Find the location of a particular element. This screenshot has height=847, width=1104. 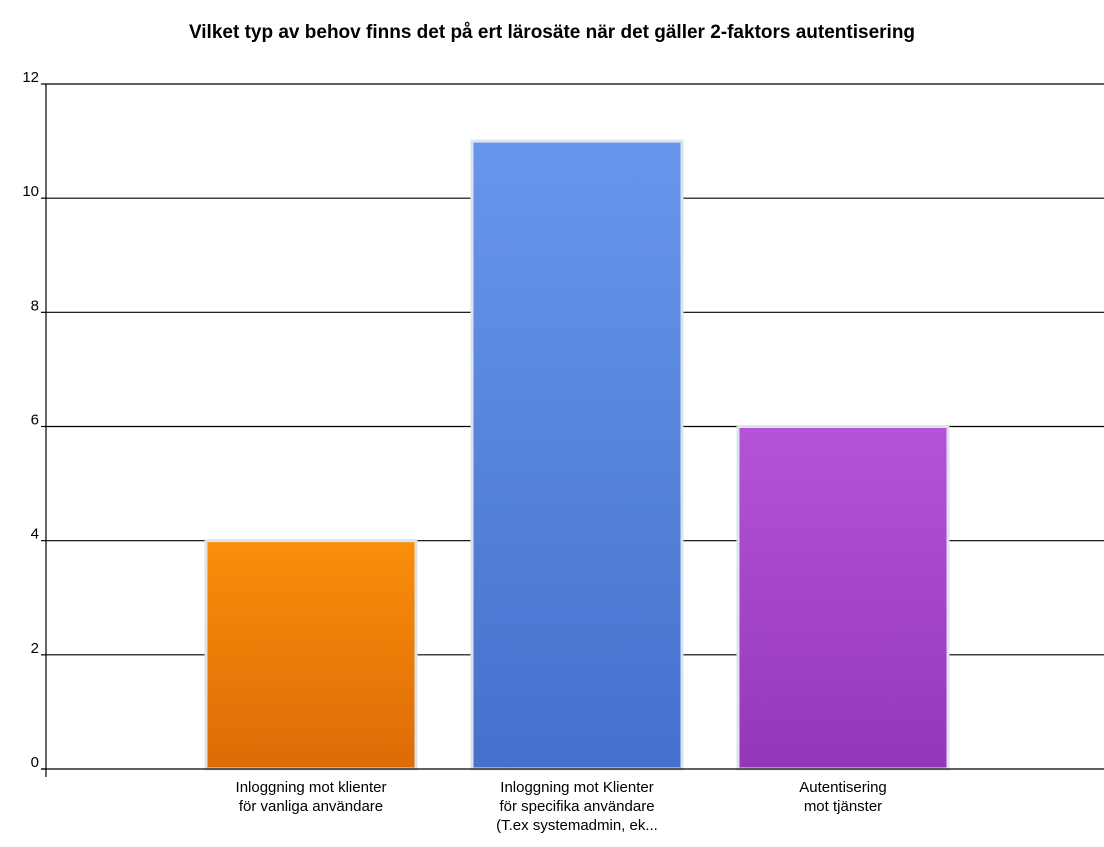

y-tick-labels: 0 2 4 6 8 10 12 is located at coordinates (30, 420).